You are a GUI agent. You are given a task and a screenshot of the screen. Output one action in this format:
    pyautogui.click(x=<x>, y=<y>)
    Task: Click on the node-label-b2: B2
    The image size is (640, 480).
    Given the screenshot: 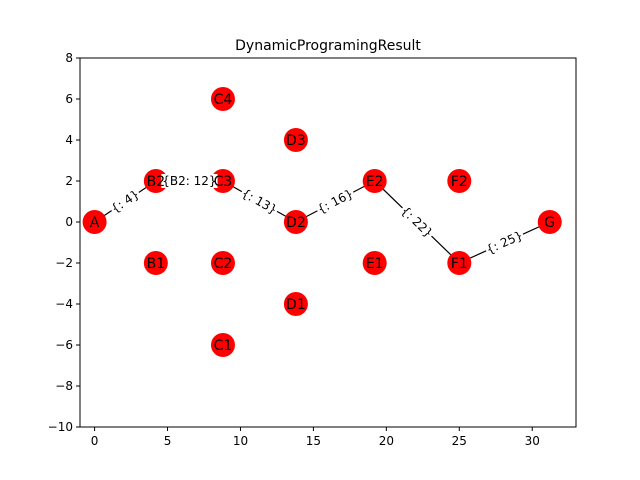 What is the action you would take?
    pyautogui.click(x=156, y=182)
    